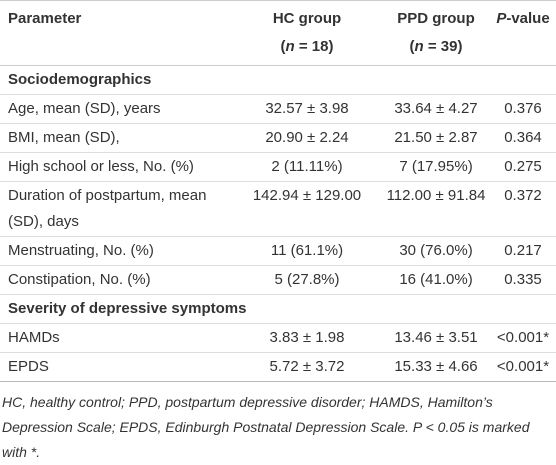 The image size is (556, 465). What do you see at coordinates (307, 209) in the screenshot?
I see `cell: 142.94 ± 129.00` at bounding box center [307, 209].